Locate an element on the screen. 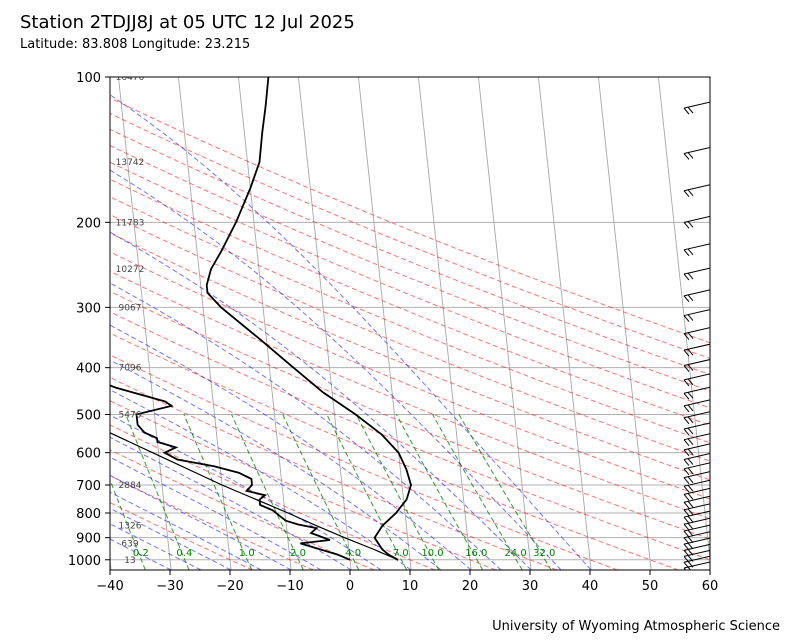 The image size is (800, 640). y-tick-label: 200 is located at coordinates (88, 223).